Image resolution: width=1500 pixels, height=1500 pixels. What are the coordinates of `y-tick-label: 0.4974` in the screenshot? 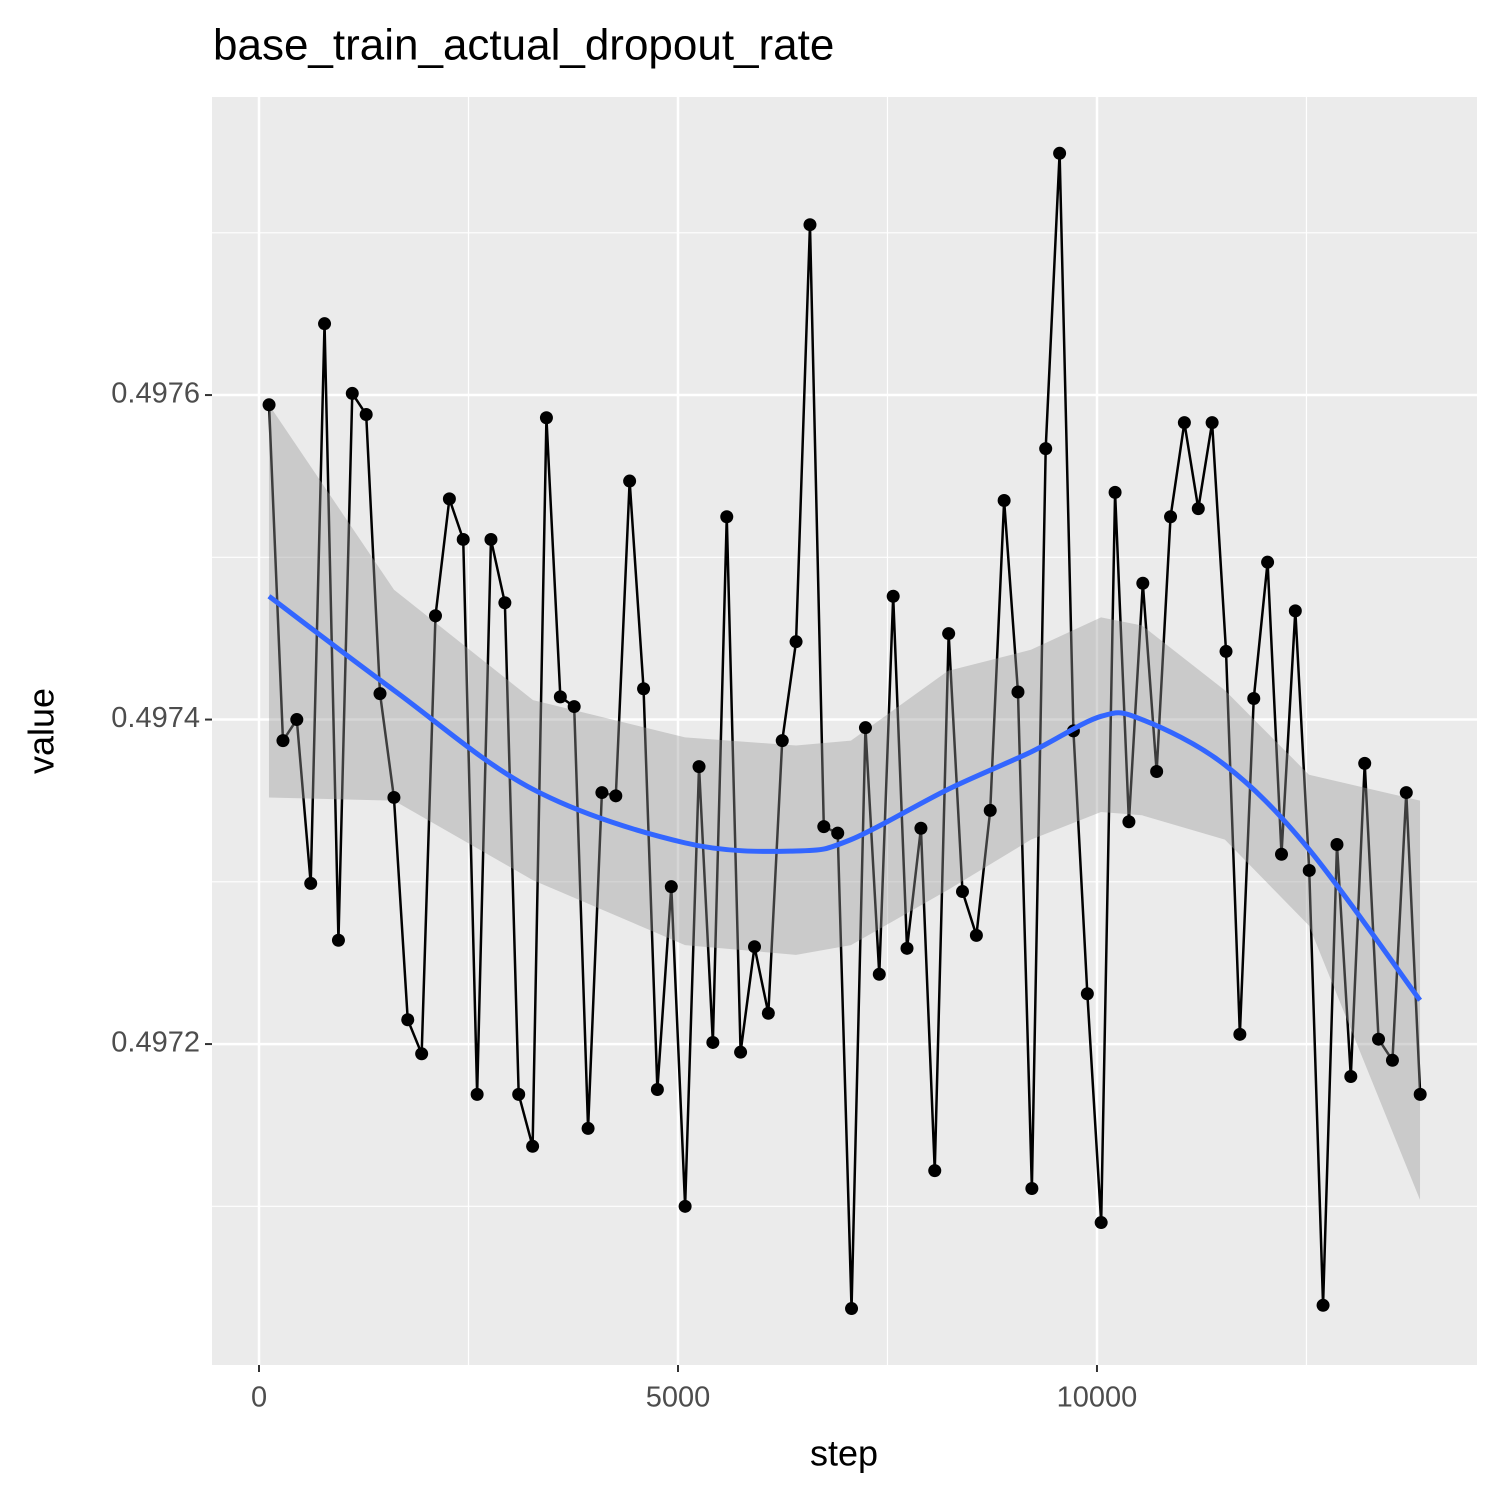 It's located at (155, 718).